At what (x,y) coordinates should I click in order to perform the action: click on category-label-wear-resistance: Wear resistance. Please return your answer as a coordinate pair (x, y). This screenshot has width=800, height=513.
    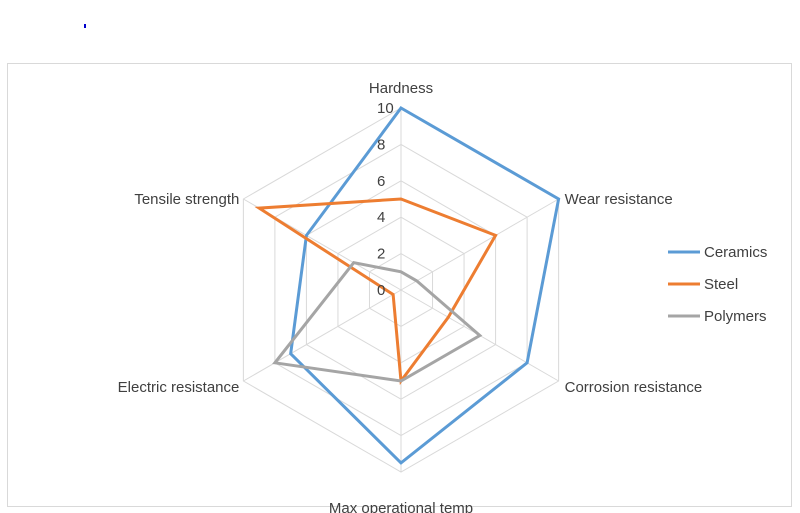
    Looking at the image, I should click on (619, 199).